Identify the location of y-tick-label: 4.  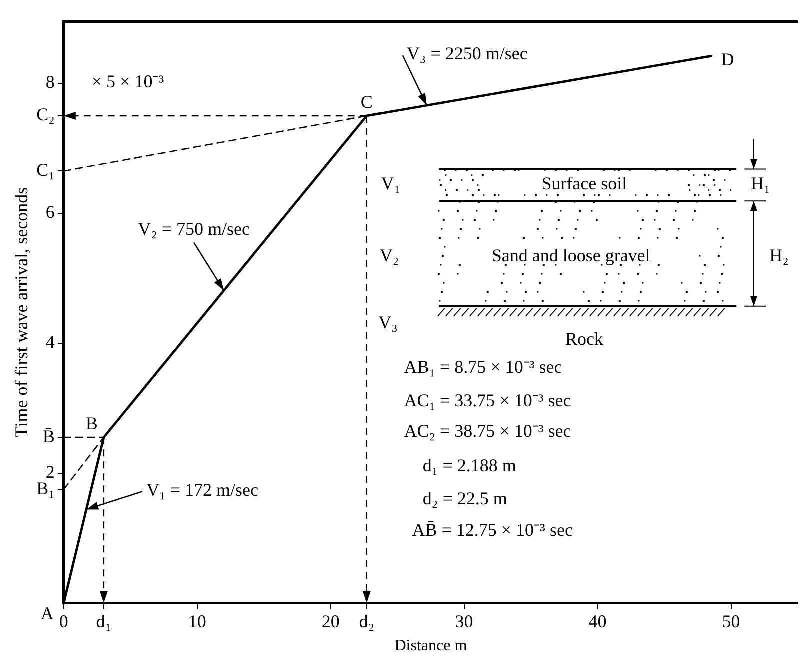
(50, 342).